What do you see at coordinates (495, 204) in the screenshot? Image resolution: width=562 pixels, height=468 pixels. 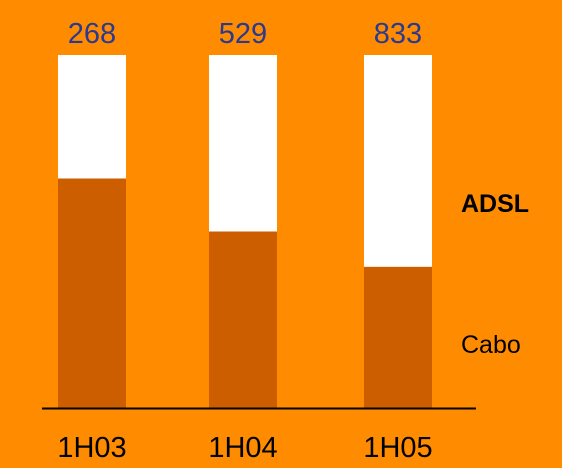 I see `legend-label-adsl: ADSL` at bounding box center [495, 204].